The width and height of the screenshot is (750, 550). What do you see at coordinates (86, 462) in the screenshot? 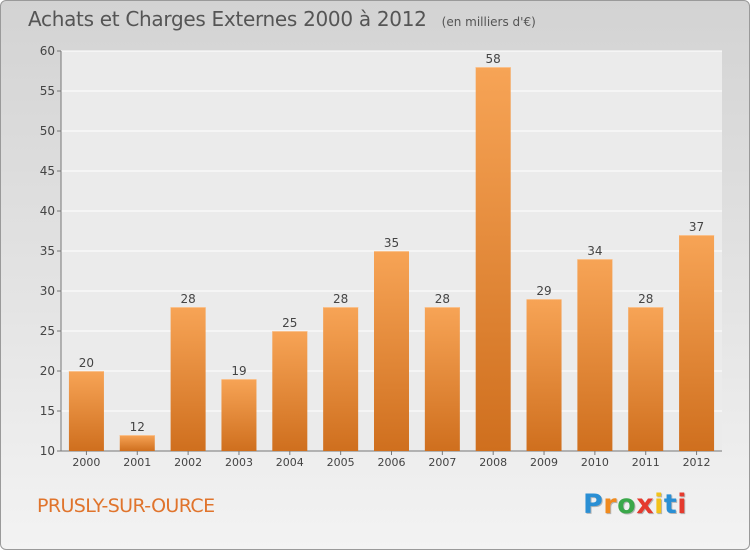
I see `x-tick-label: 2000` at bounding box center [86, 462].